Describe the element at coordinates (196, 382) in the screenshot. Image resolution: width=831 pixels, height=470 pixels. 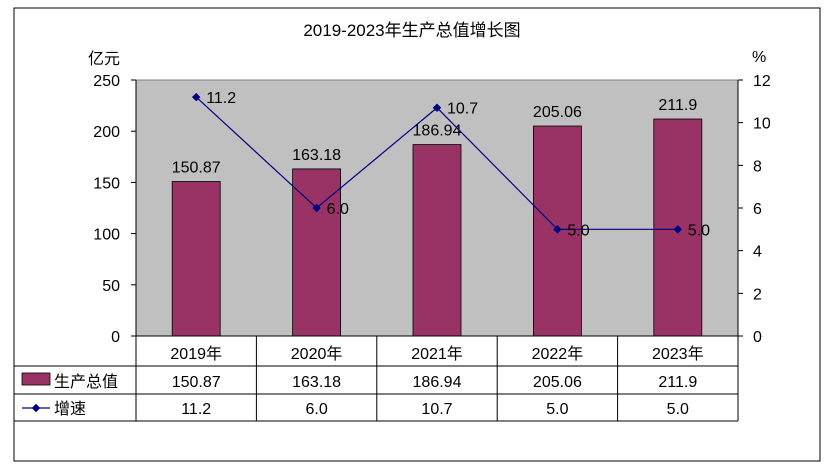
I see `table-bar-value: 150.87` at that location.